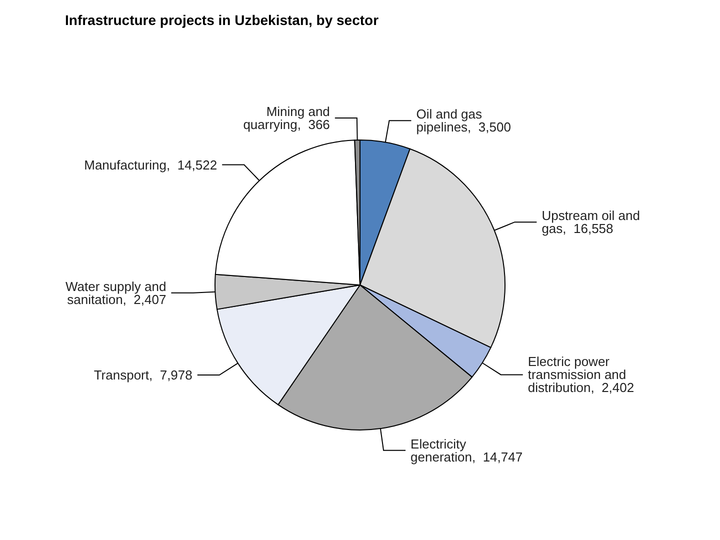 This screenshot has width=720, height=540. I want to click on slice-label: Transport, 7,978, so click(143, 375).